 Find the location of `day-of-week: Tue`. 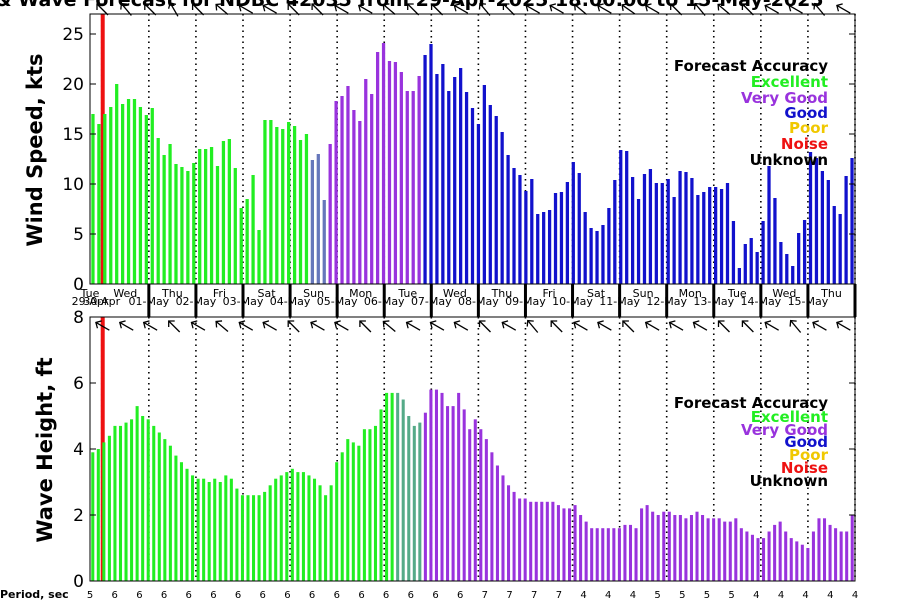

day-of-week: Tue is located at coordinates (90, 293).